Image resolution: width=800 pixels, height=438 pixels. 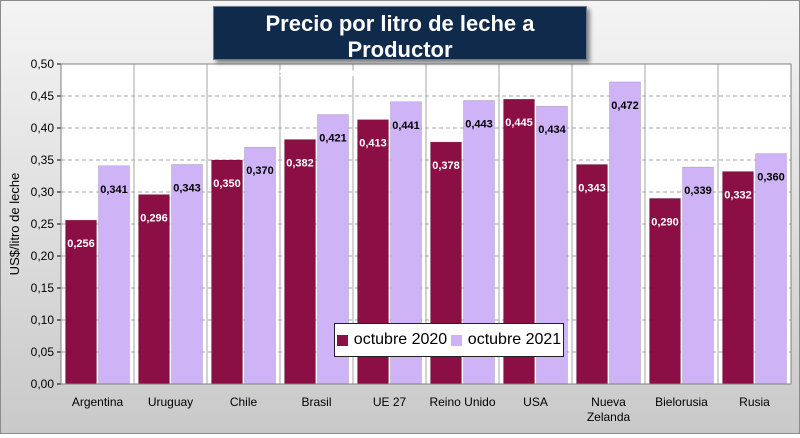 What do you see at coordinates (681, 402) in the screenshot?
I see `x-tick-label: Bielorusia` at bounding box center [681, 402].